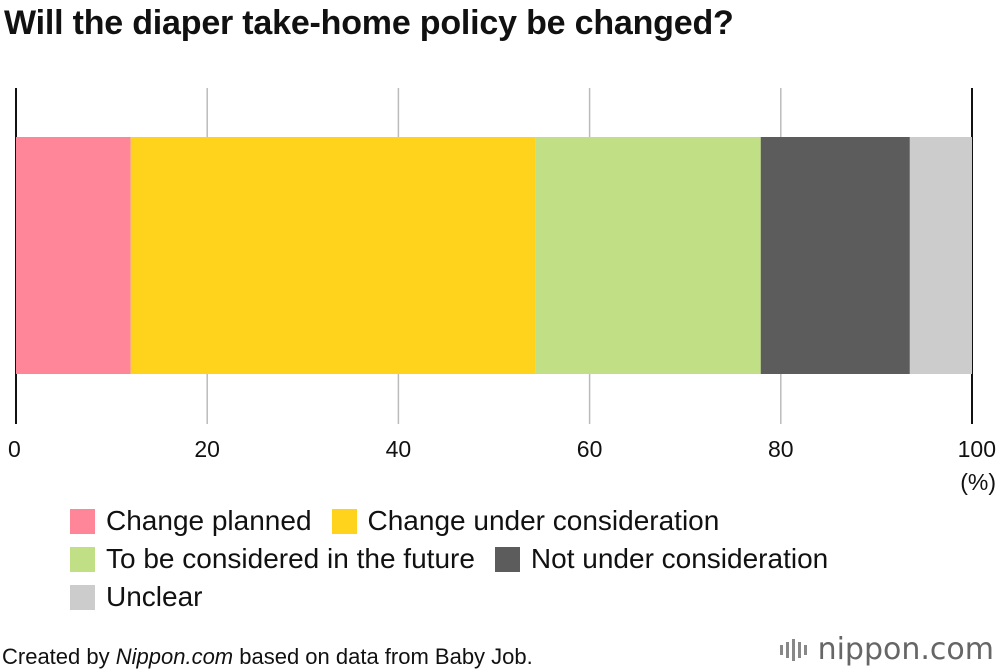  I want to click on legend-item-unclear: Unclear, so click(136, 597).